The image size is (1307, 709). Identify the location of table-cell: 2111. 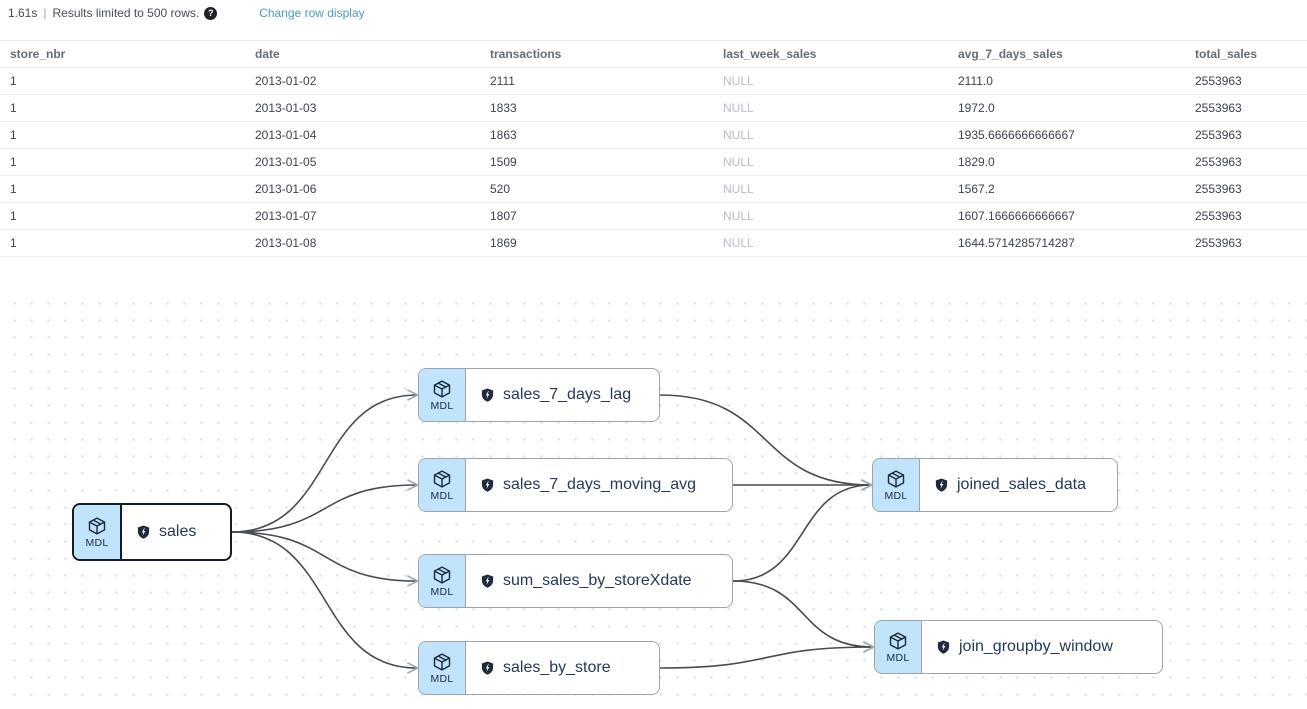
(596, 81).